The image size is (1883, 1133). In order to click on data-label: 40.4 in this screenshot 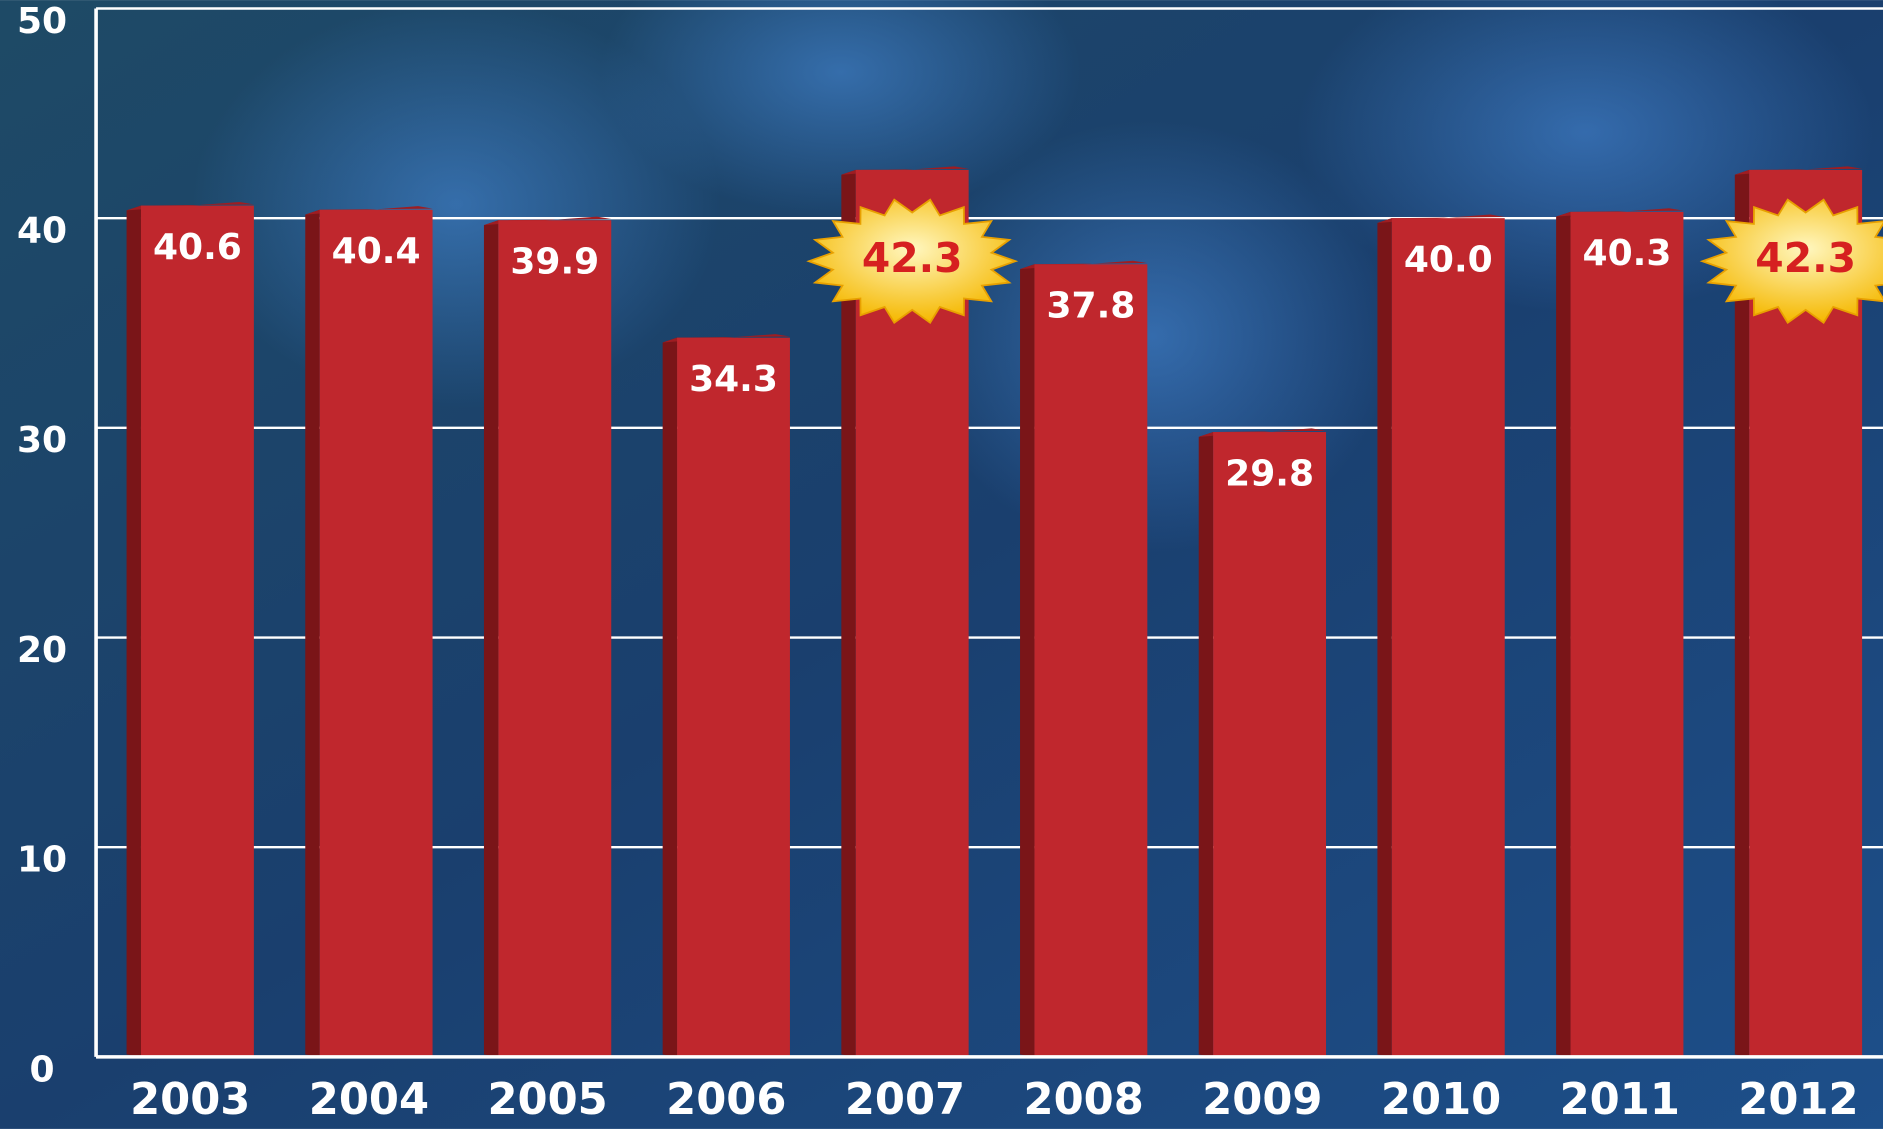, I will do `click(376, 251)`.